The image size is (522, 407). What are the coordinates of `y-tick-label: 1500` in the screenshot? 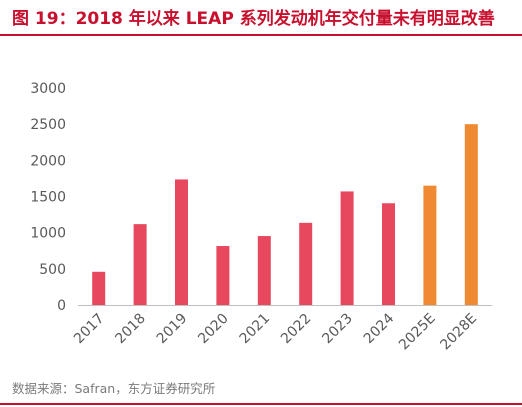 It's located at (48, 198).